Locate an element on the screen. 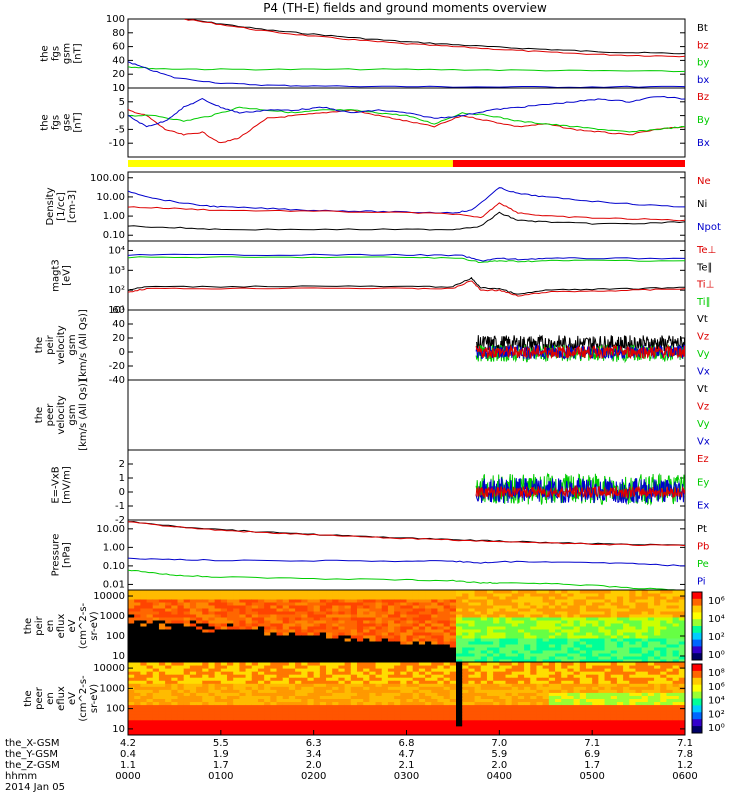 The image size is (750, 800). y-tick-label: 100 is located at coordinates (115, 636).